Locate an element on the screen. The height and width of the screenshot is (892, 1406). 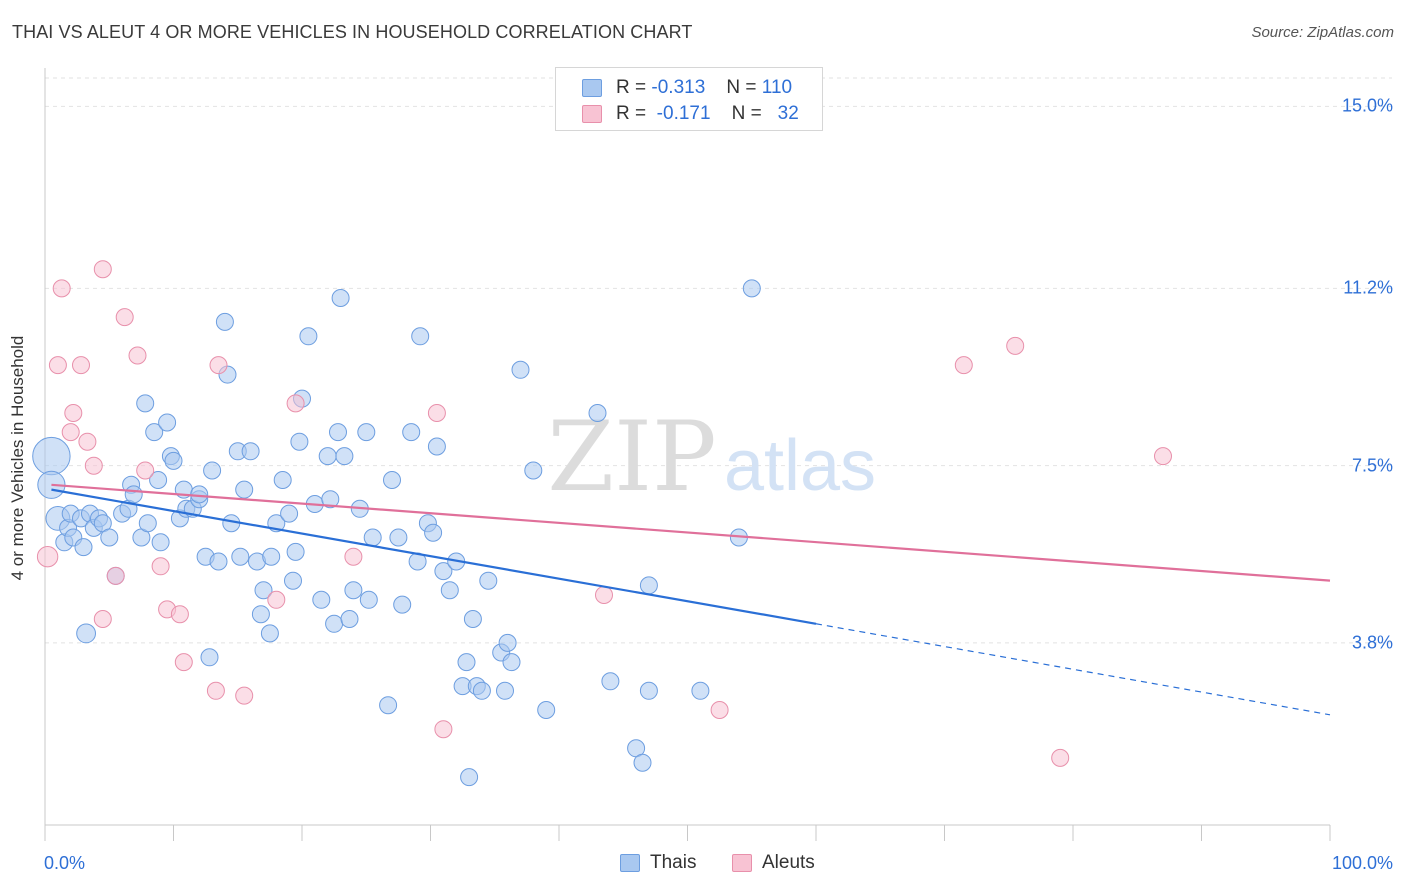
y-tick-label: 3.8% is located at coordinates (1372, 642).